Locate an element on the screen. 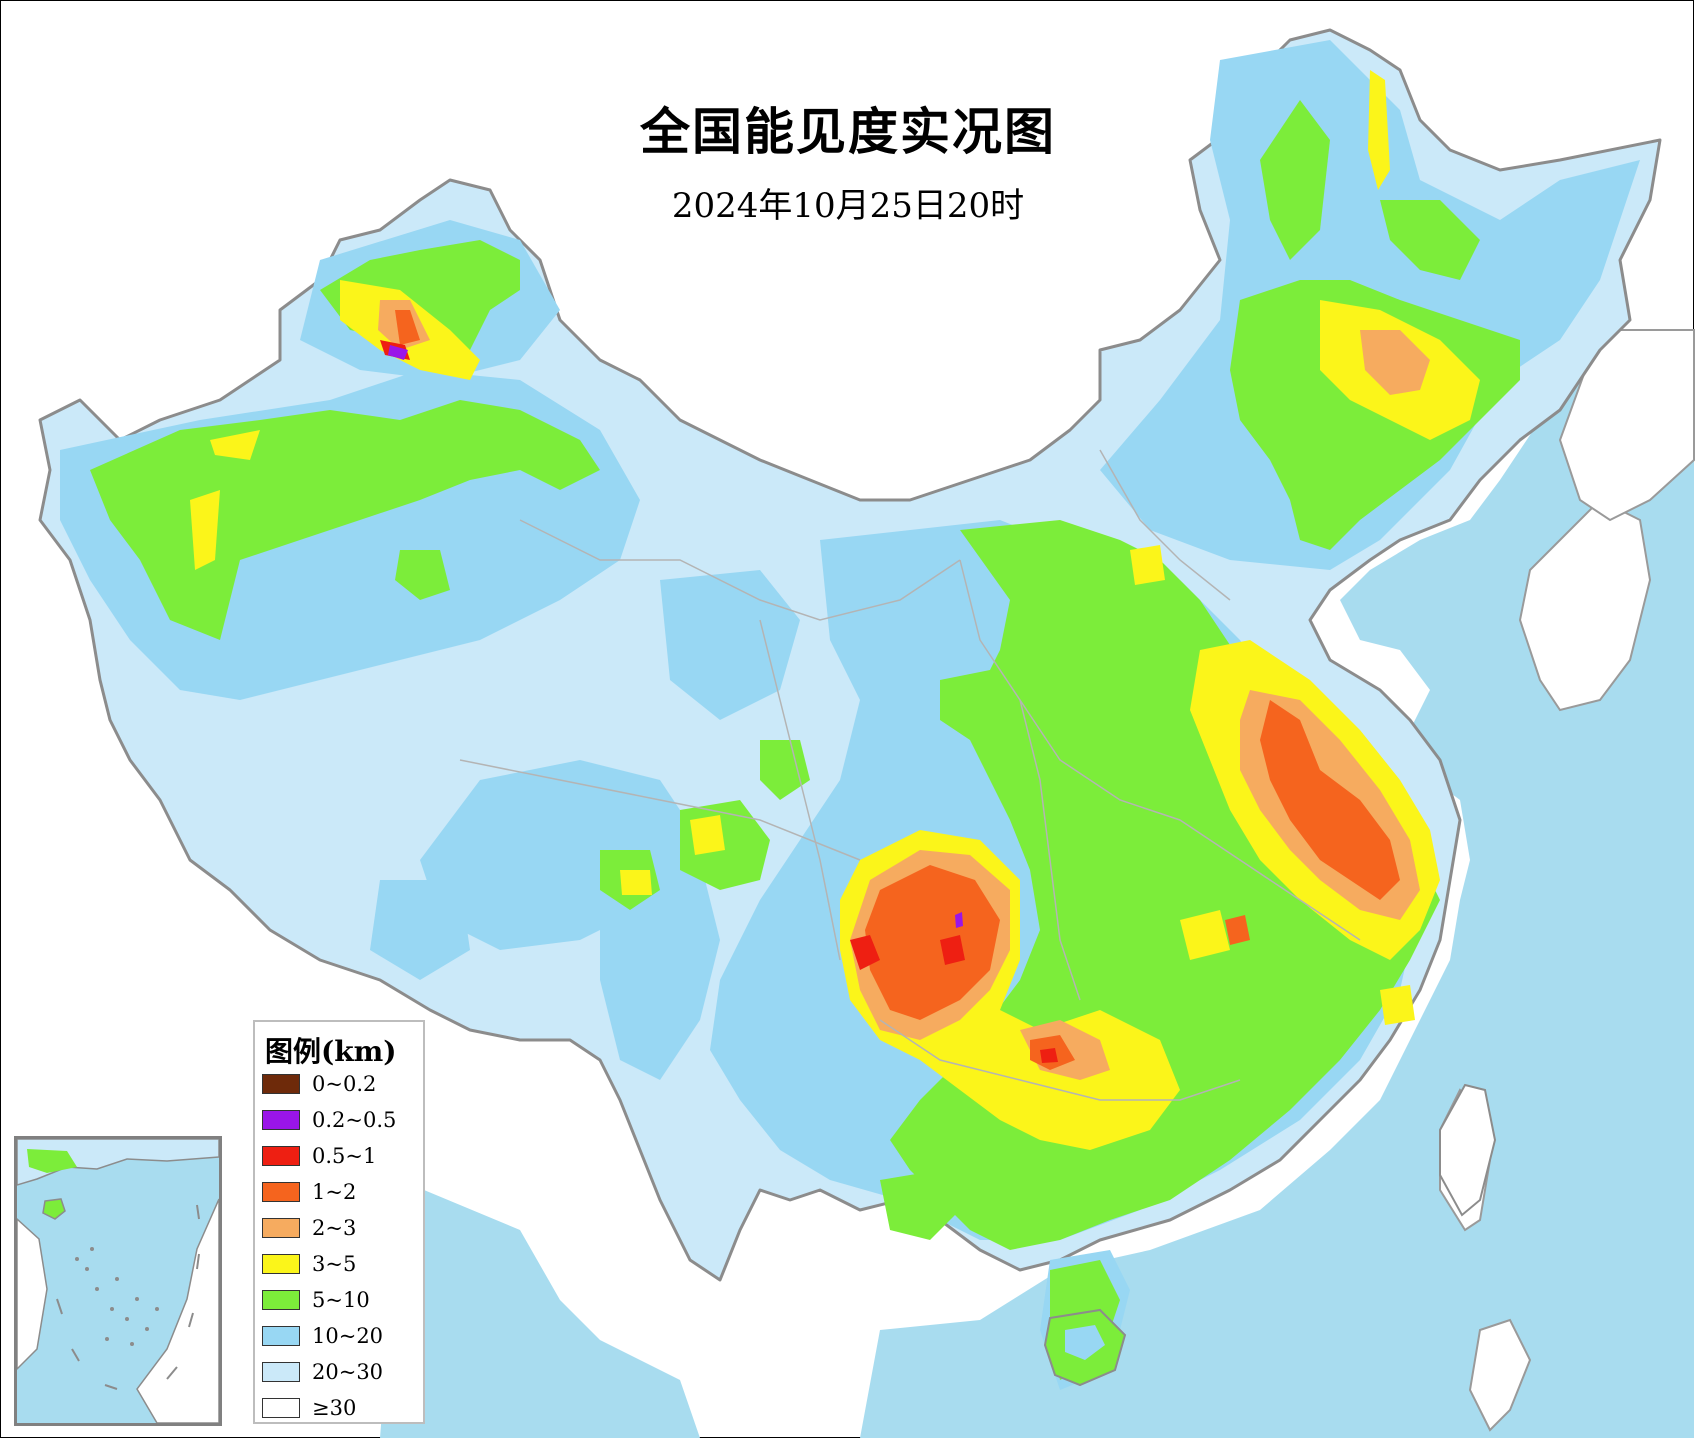 The image size is (1696, 1440). legend-label: 0.5~1 is located at coordinates (344, 1156).